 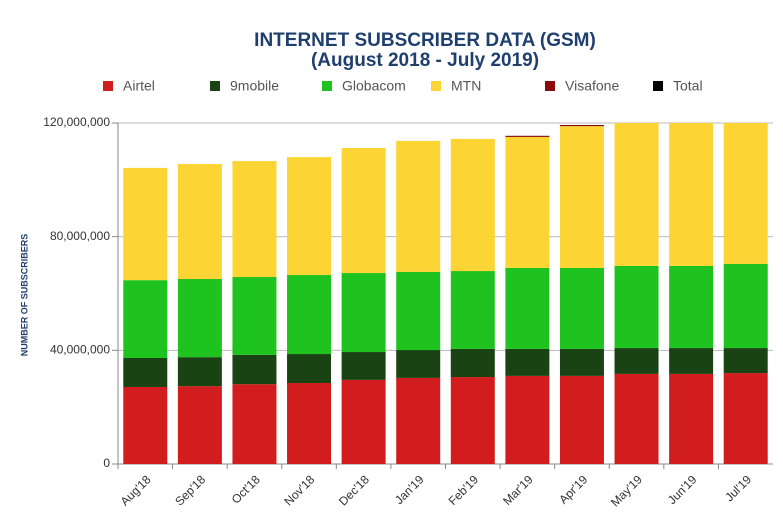 I want to click on x-tick-label: Nov'18, so click(x=299, y=490).